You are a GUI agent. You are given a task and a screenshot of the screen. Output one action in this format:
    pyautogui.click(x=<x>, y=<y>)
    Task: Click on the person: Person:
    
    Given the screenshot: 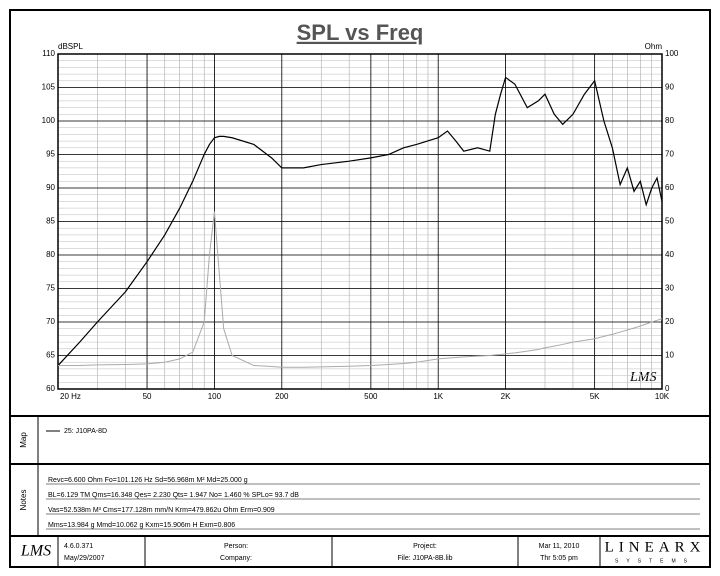 What is the action you would take?
    pyautogui.click(x=236, y=546)
    